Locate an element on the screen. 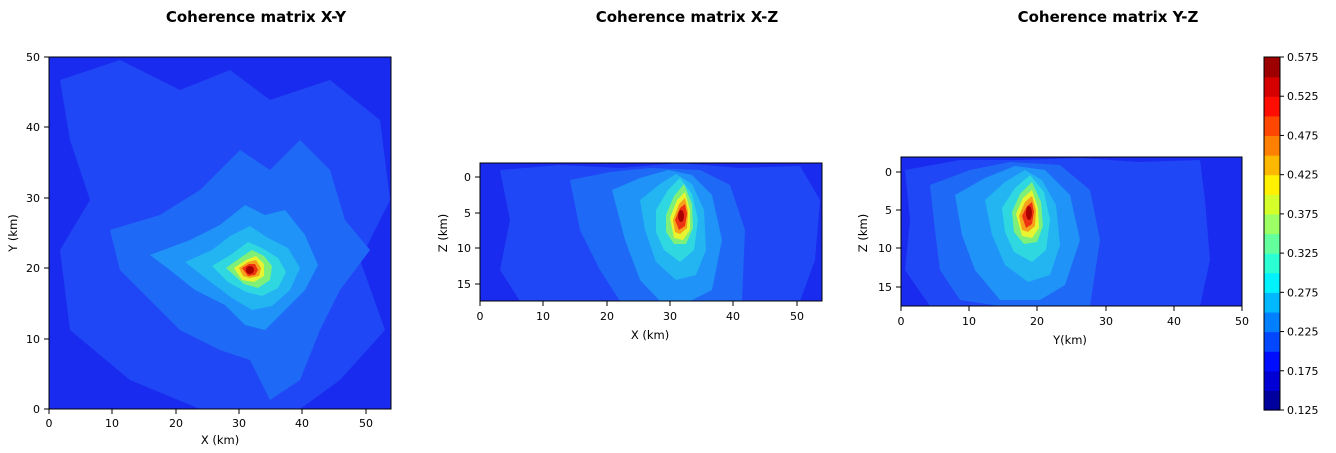  colorbar-frame is located at coordinates (1272, 233).